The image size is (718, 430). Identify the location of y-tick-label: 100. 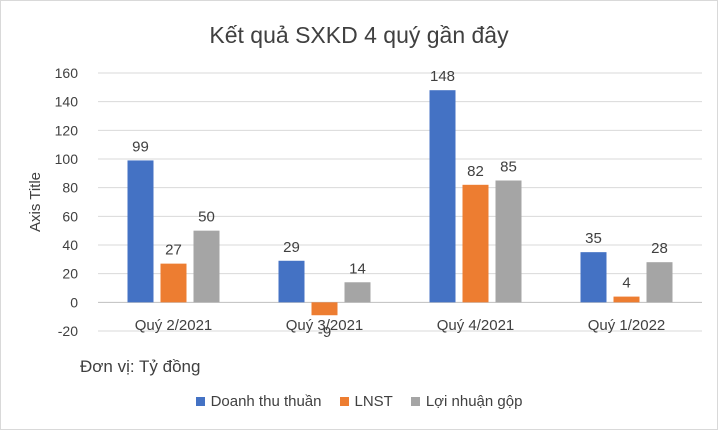
(67, 159).